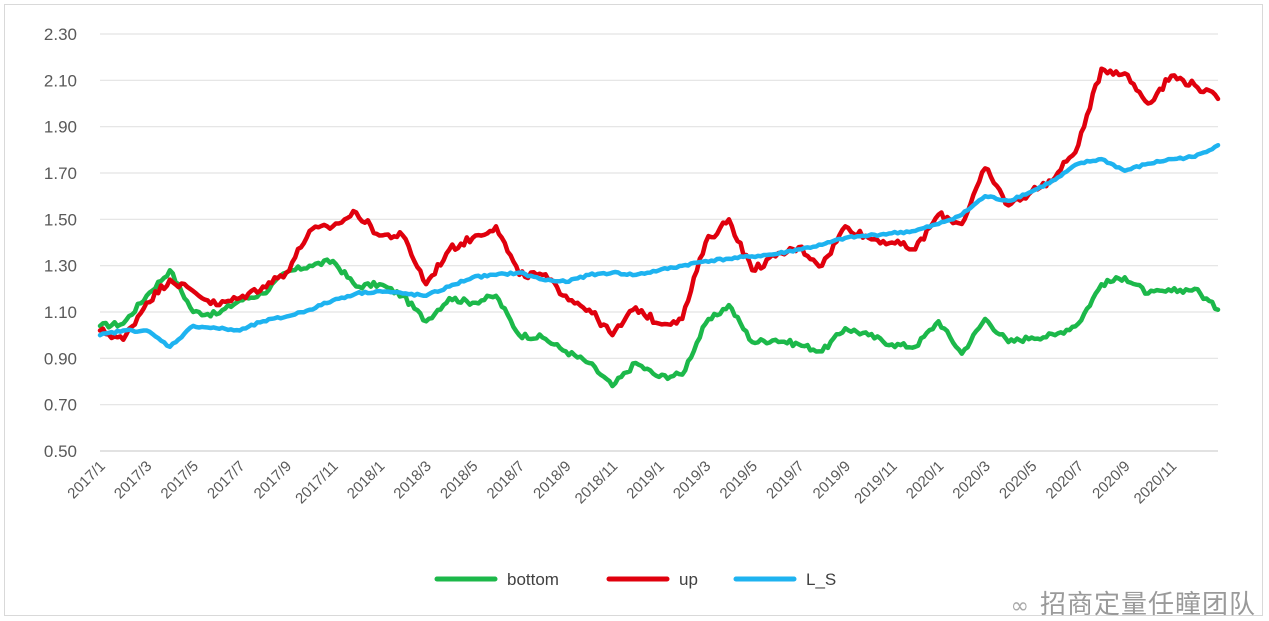  What do you see at coordinates (1018, 480) in the screenshot?
I see `x-tick-label: 2020/5` at bounding box center [1018, 480].